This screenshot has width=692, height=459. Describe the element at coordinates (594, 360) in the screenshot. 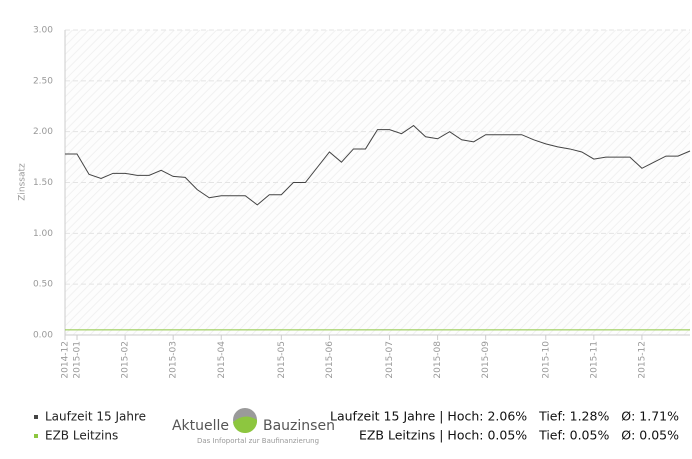

I see `x-tick-label: 2015-11` at that location.